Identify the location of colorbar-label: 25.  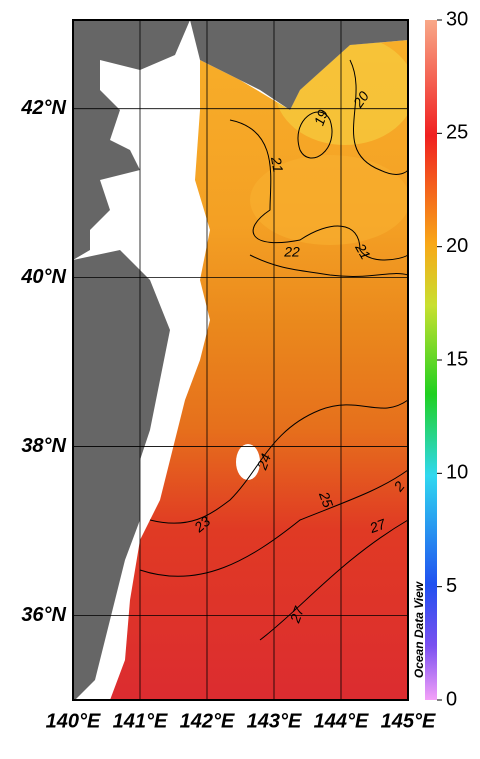
(457, 133).